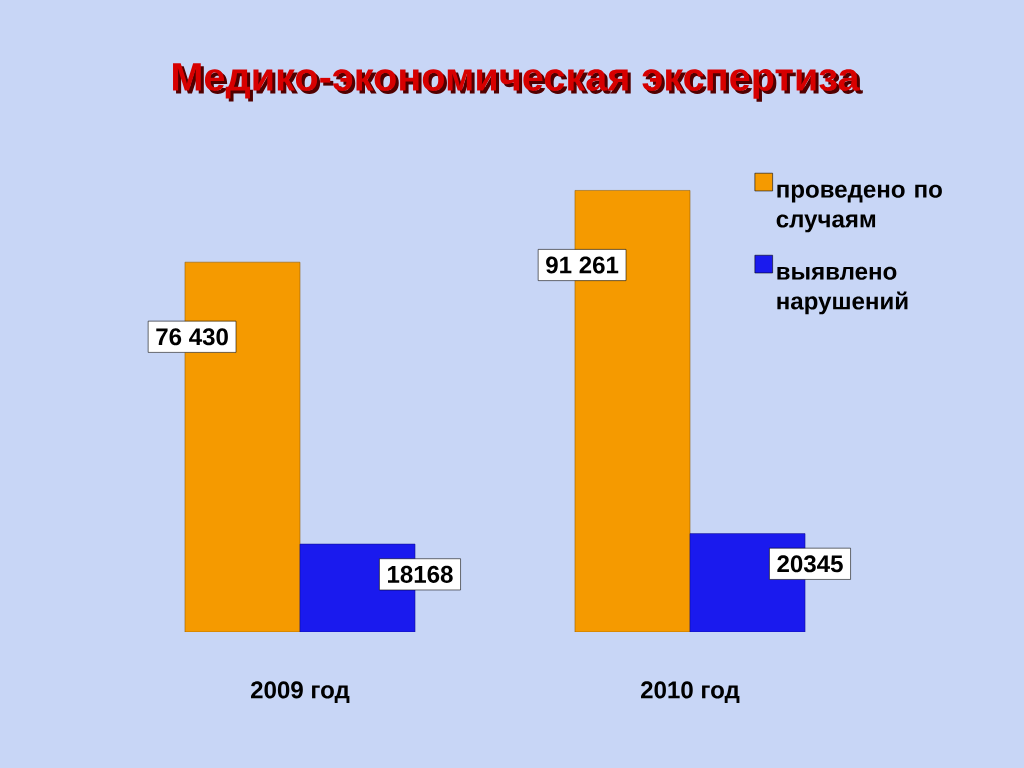 This screenshot has width=1024, height=768. I want to click on data-label: 20345, so click(810, 564).